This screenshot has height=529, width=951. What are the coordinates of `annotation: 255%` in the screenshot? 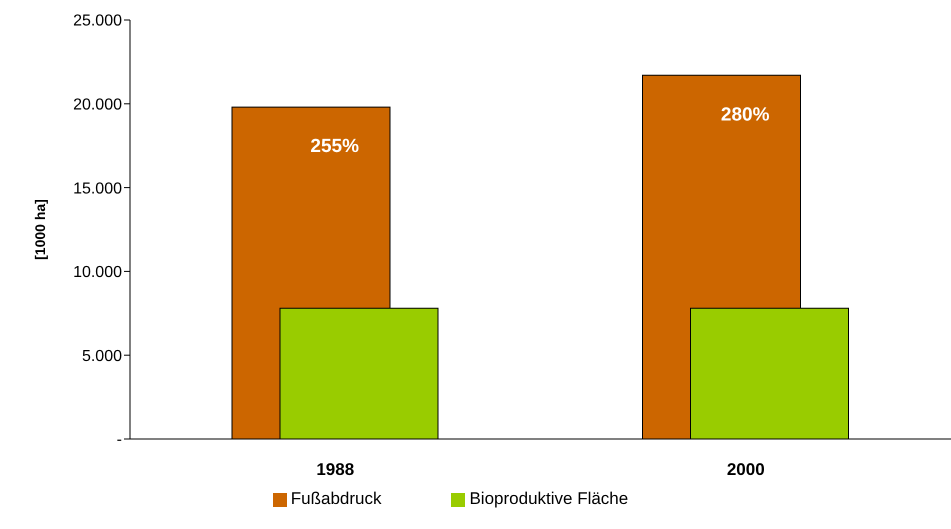 It's located at (335, 147).